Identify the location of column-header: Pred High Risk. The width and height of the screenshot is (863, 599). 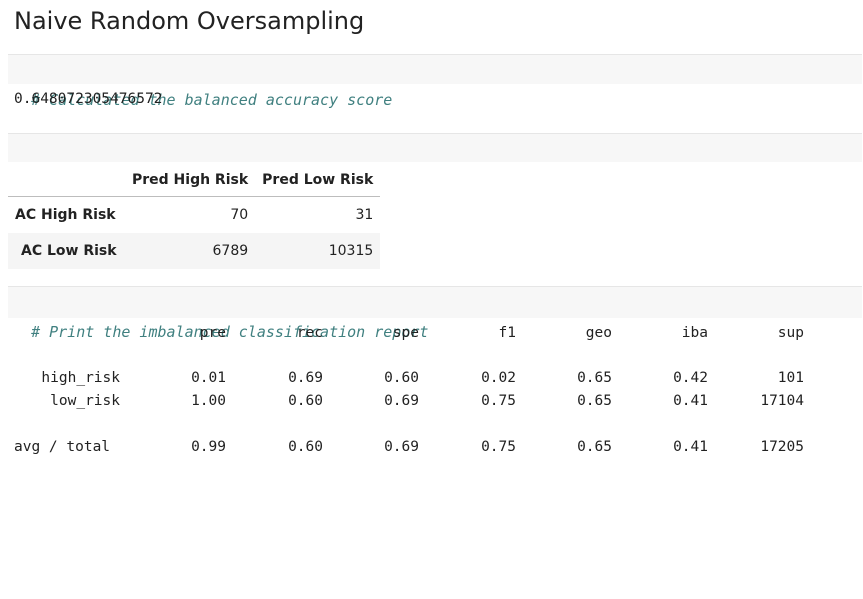
(190, 180).